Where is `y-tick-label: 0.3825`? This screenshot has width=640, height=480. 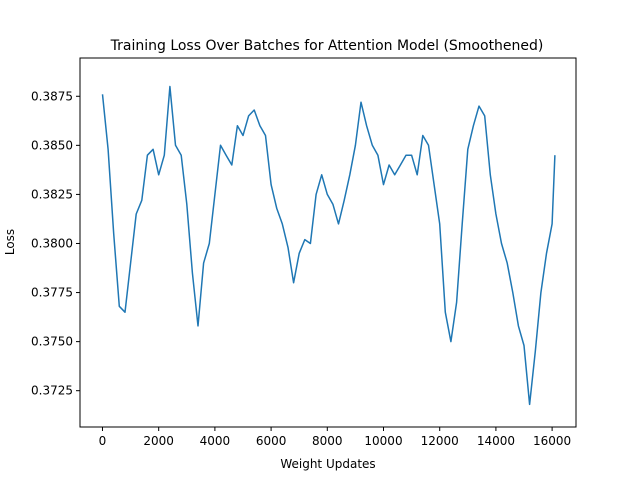 y-tick-label: 0.3825 is located at coordinates (52, 194).